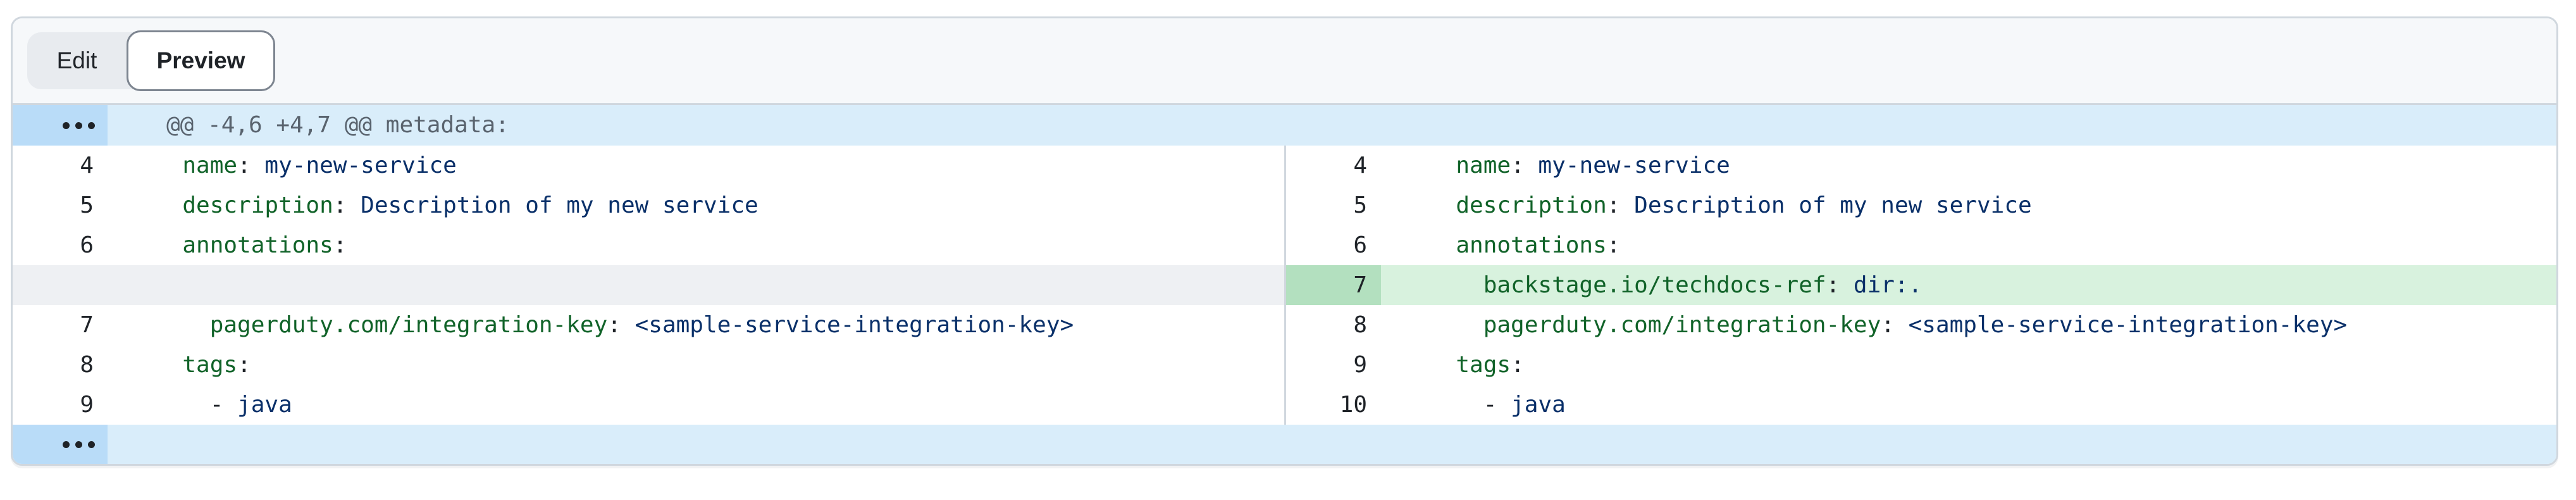 This screenshot has height=500, width=2576. What do you see at coordinates (1921, 365) in the screenshot?
I see `split-right-pane: 9 tags:` at bounding box center [1921, 365].